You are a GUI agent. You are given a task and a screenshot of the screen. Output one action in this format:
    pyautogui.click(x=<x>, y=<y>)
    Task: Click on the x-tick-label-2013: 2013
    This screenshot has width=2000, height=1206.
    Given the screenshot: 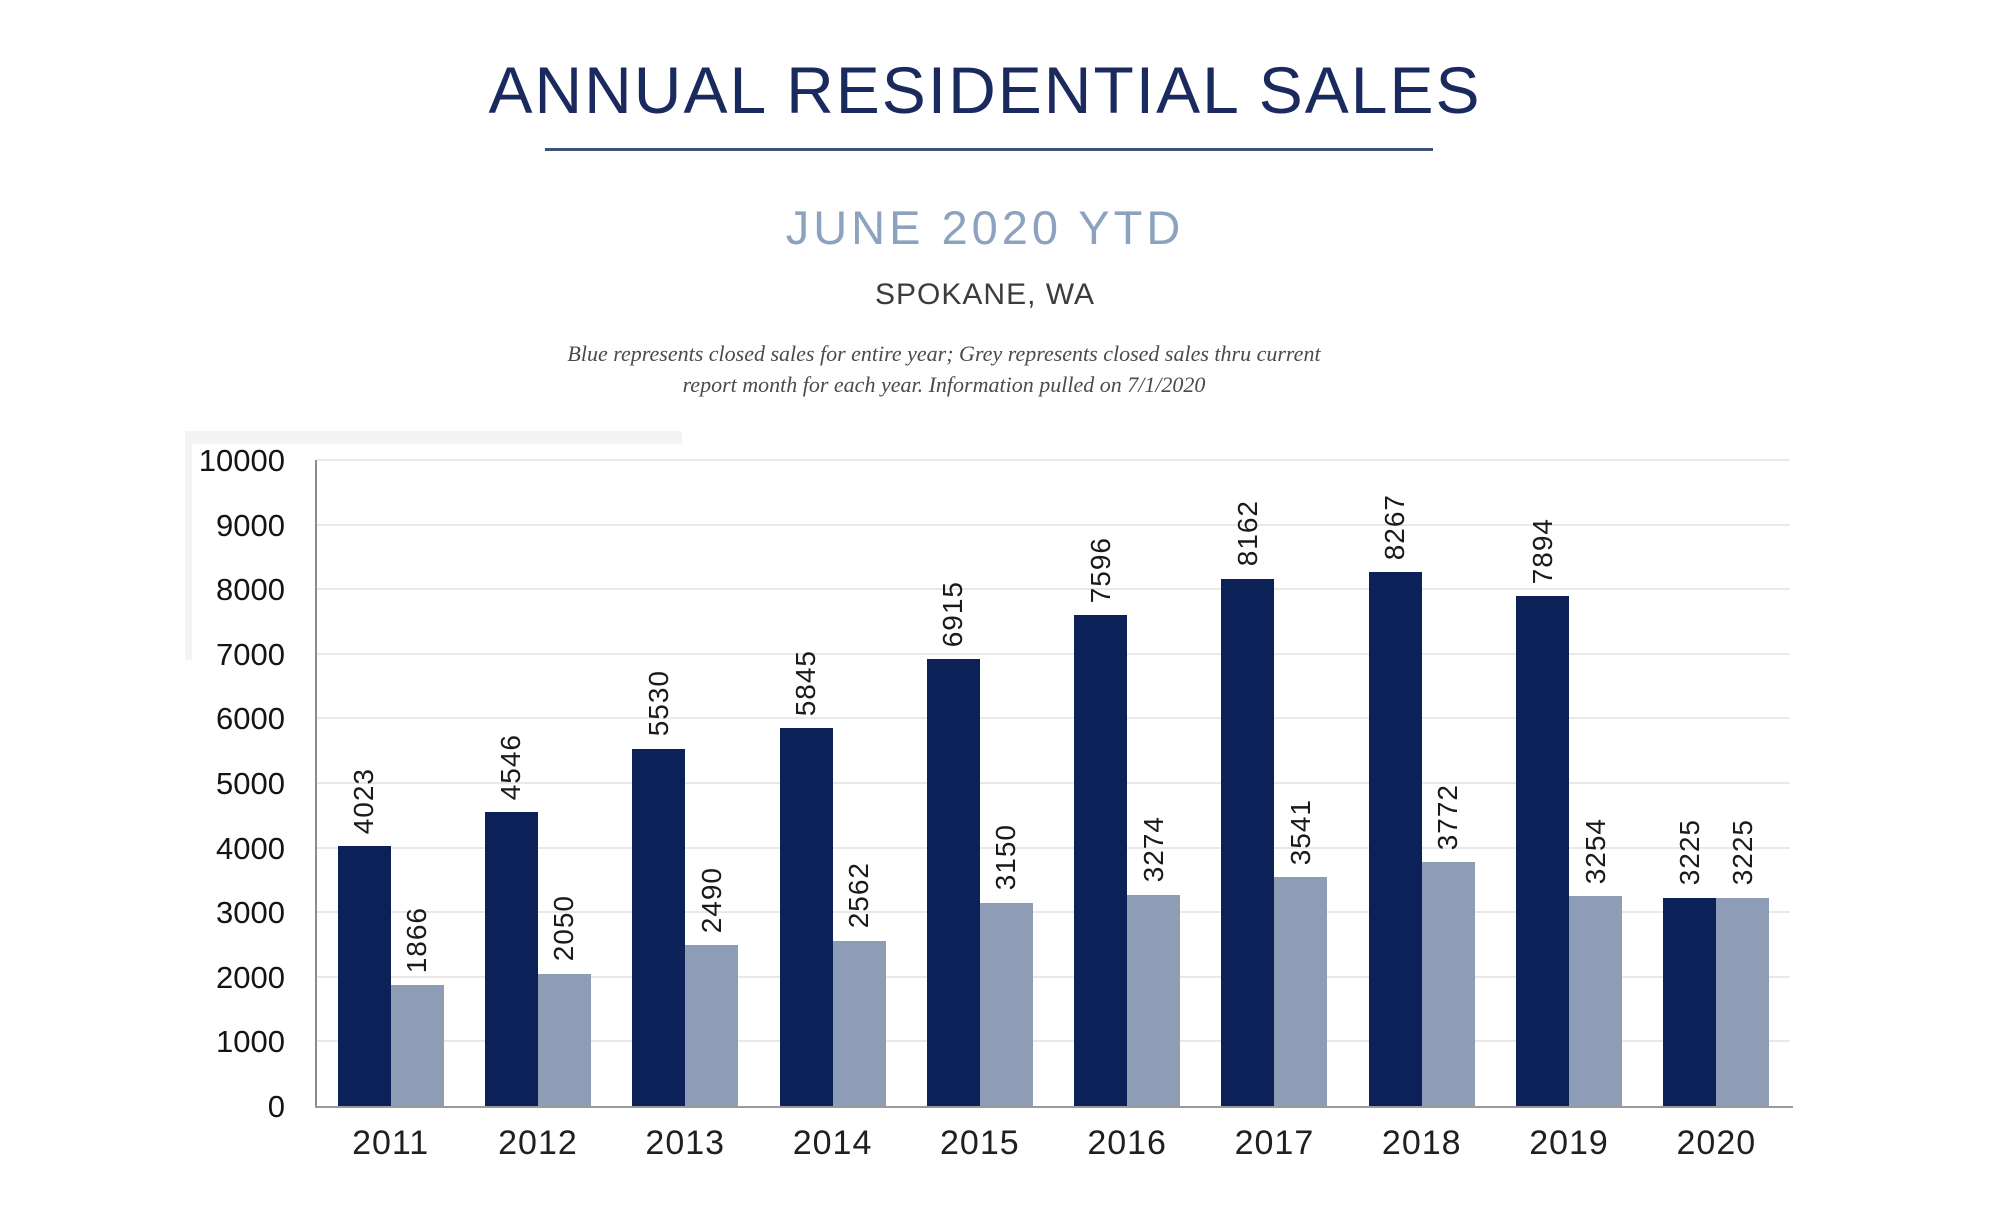 What is the action you would take?
    pyautogui.click(x=685, y=1143)
    